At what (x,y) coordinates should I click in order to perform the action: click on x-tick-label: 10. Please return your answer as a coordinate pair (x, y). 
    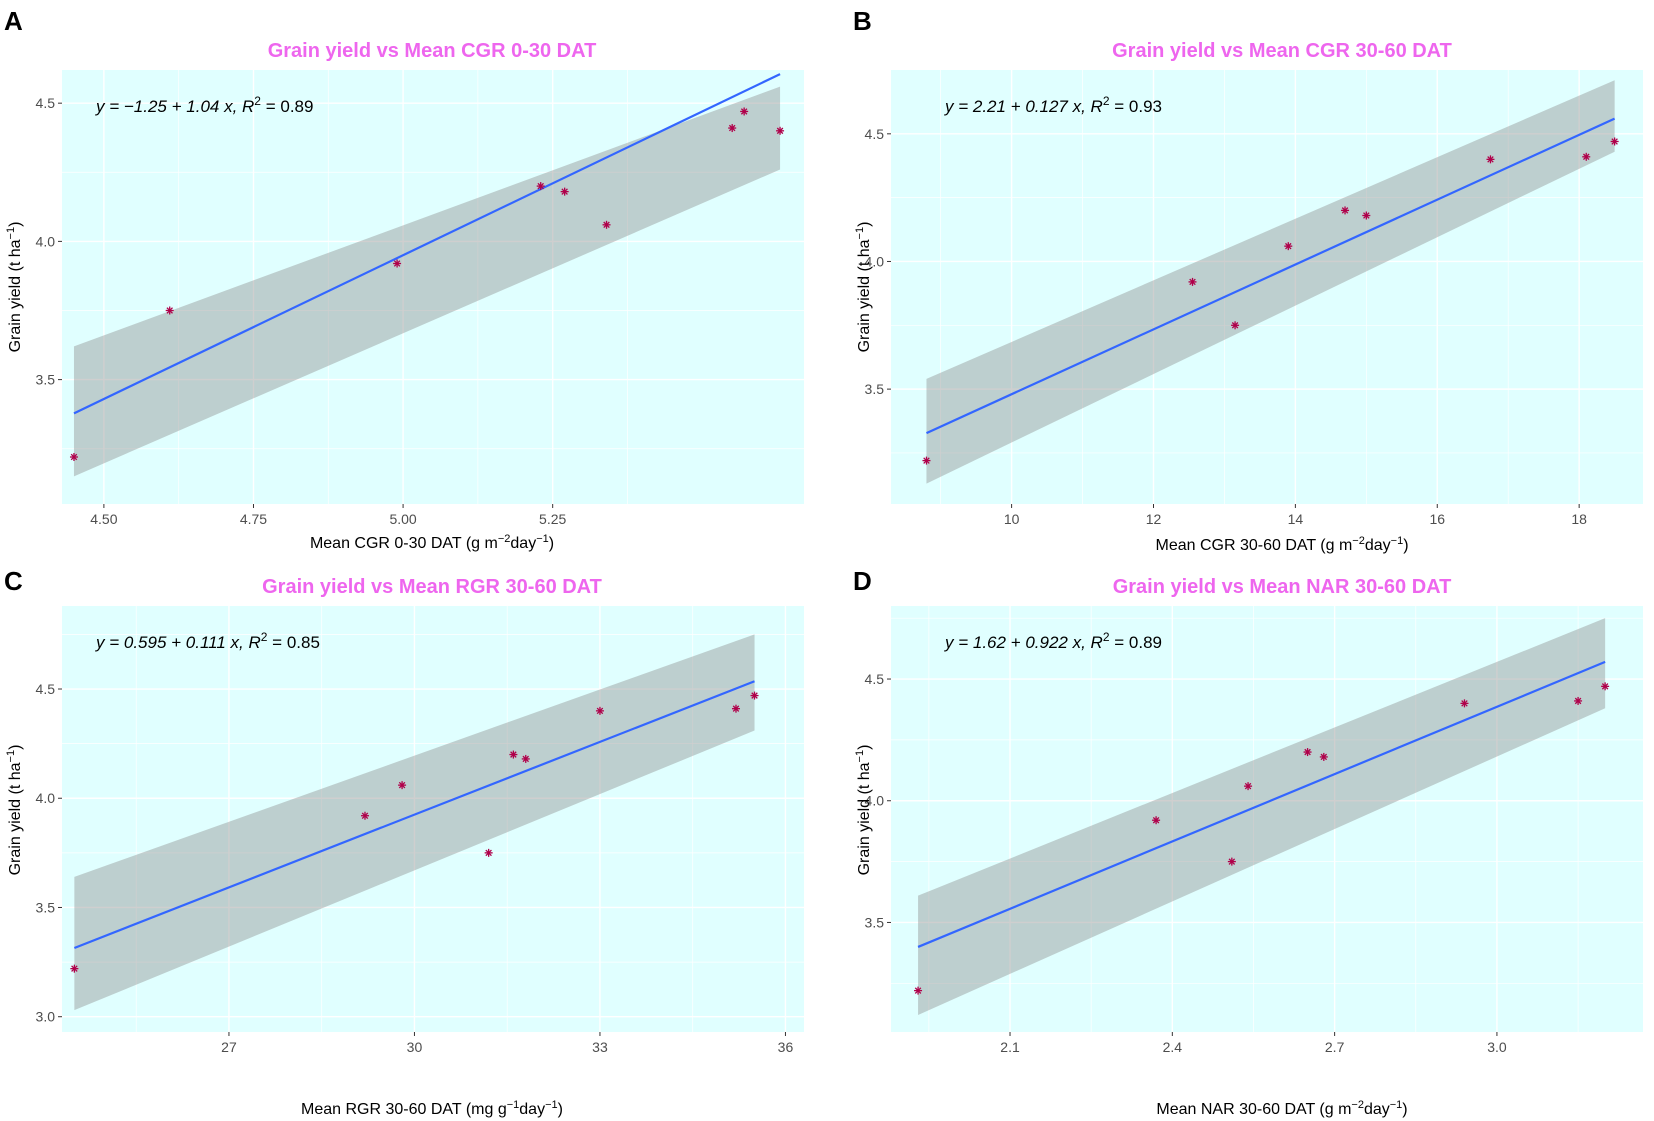
    Looking at the image, I should click on (1012, 519).